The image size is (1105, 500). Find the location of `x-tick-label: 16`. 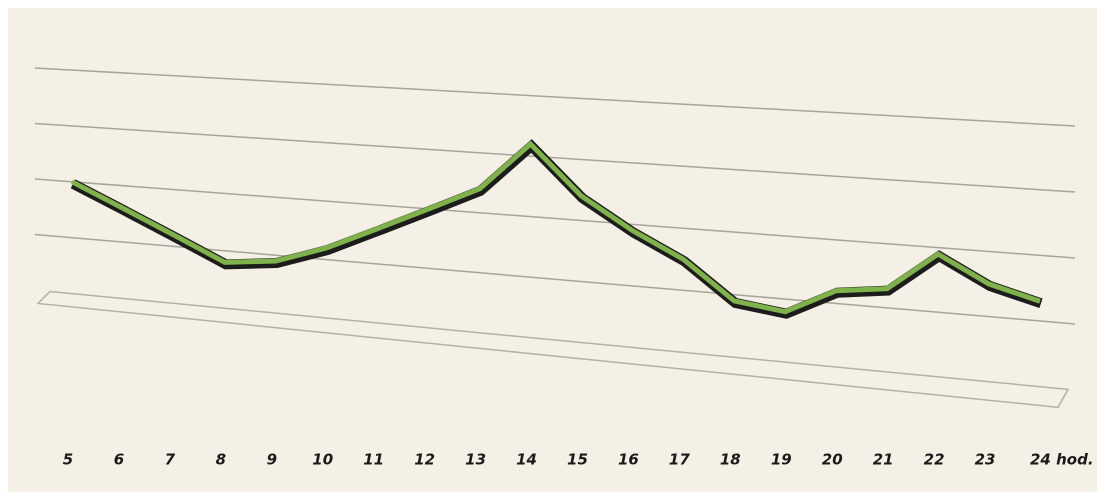

x-tick-label: 16 is located at coordinates (628, 460).